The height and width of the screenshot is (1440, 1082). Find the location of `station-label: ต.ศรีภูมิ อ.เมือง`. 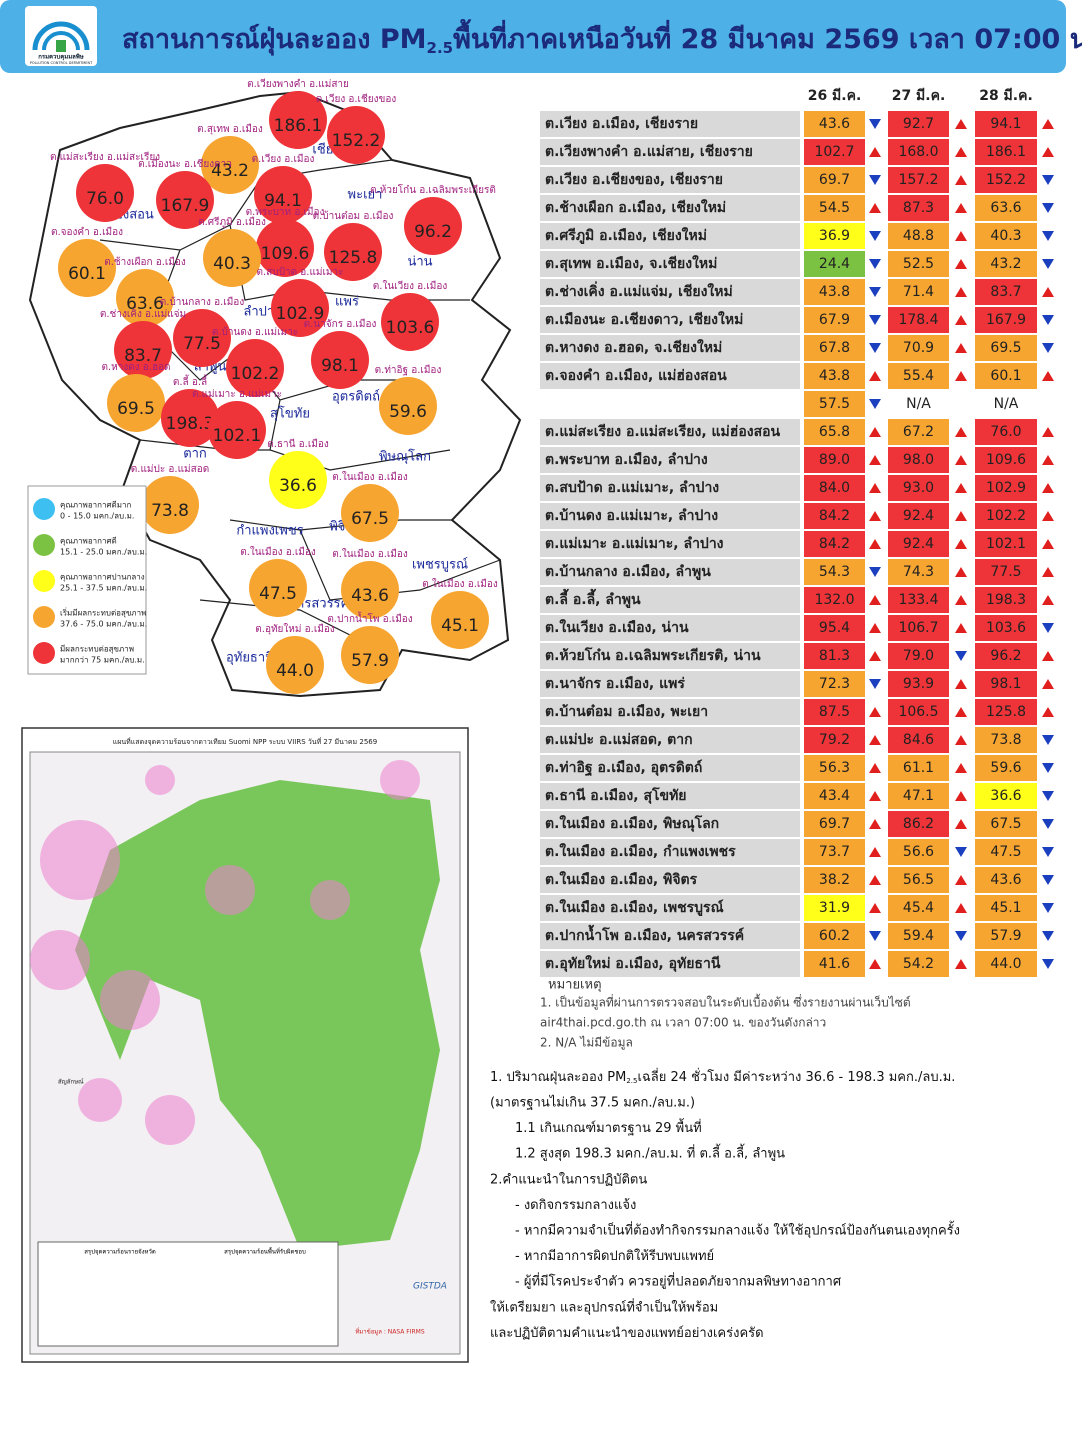

station-label: ต.ศรีภูมิ อ.เมือง is located at coordinates (232, 222).